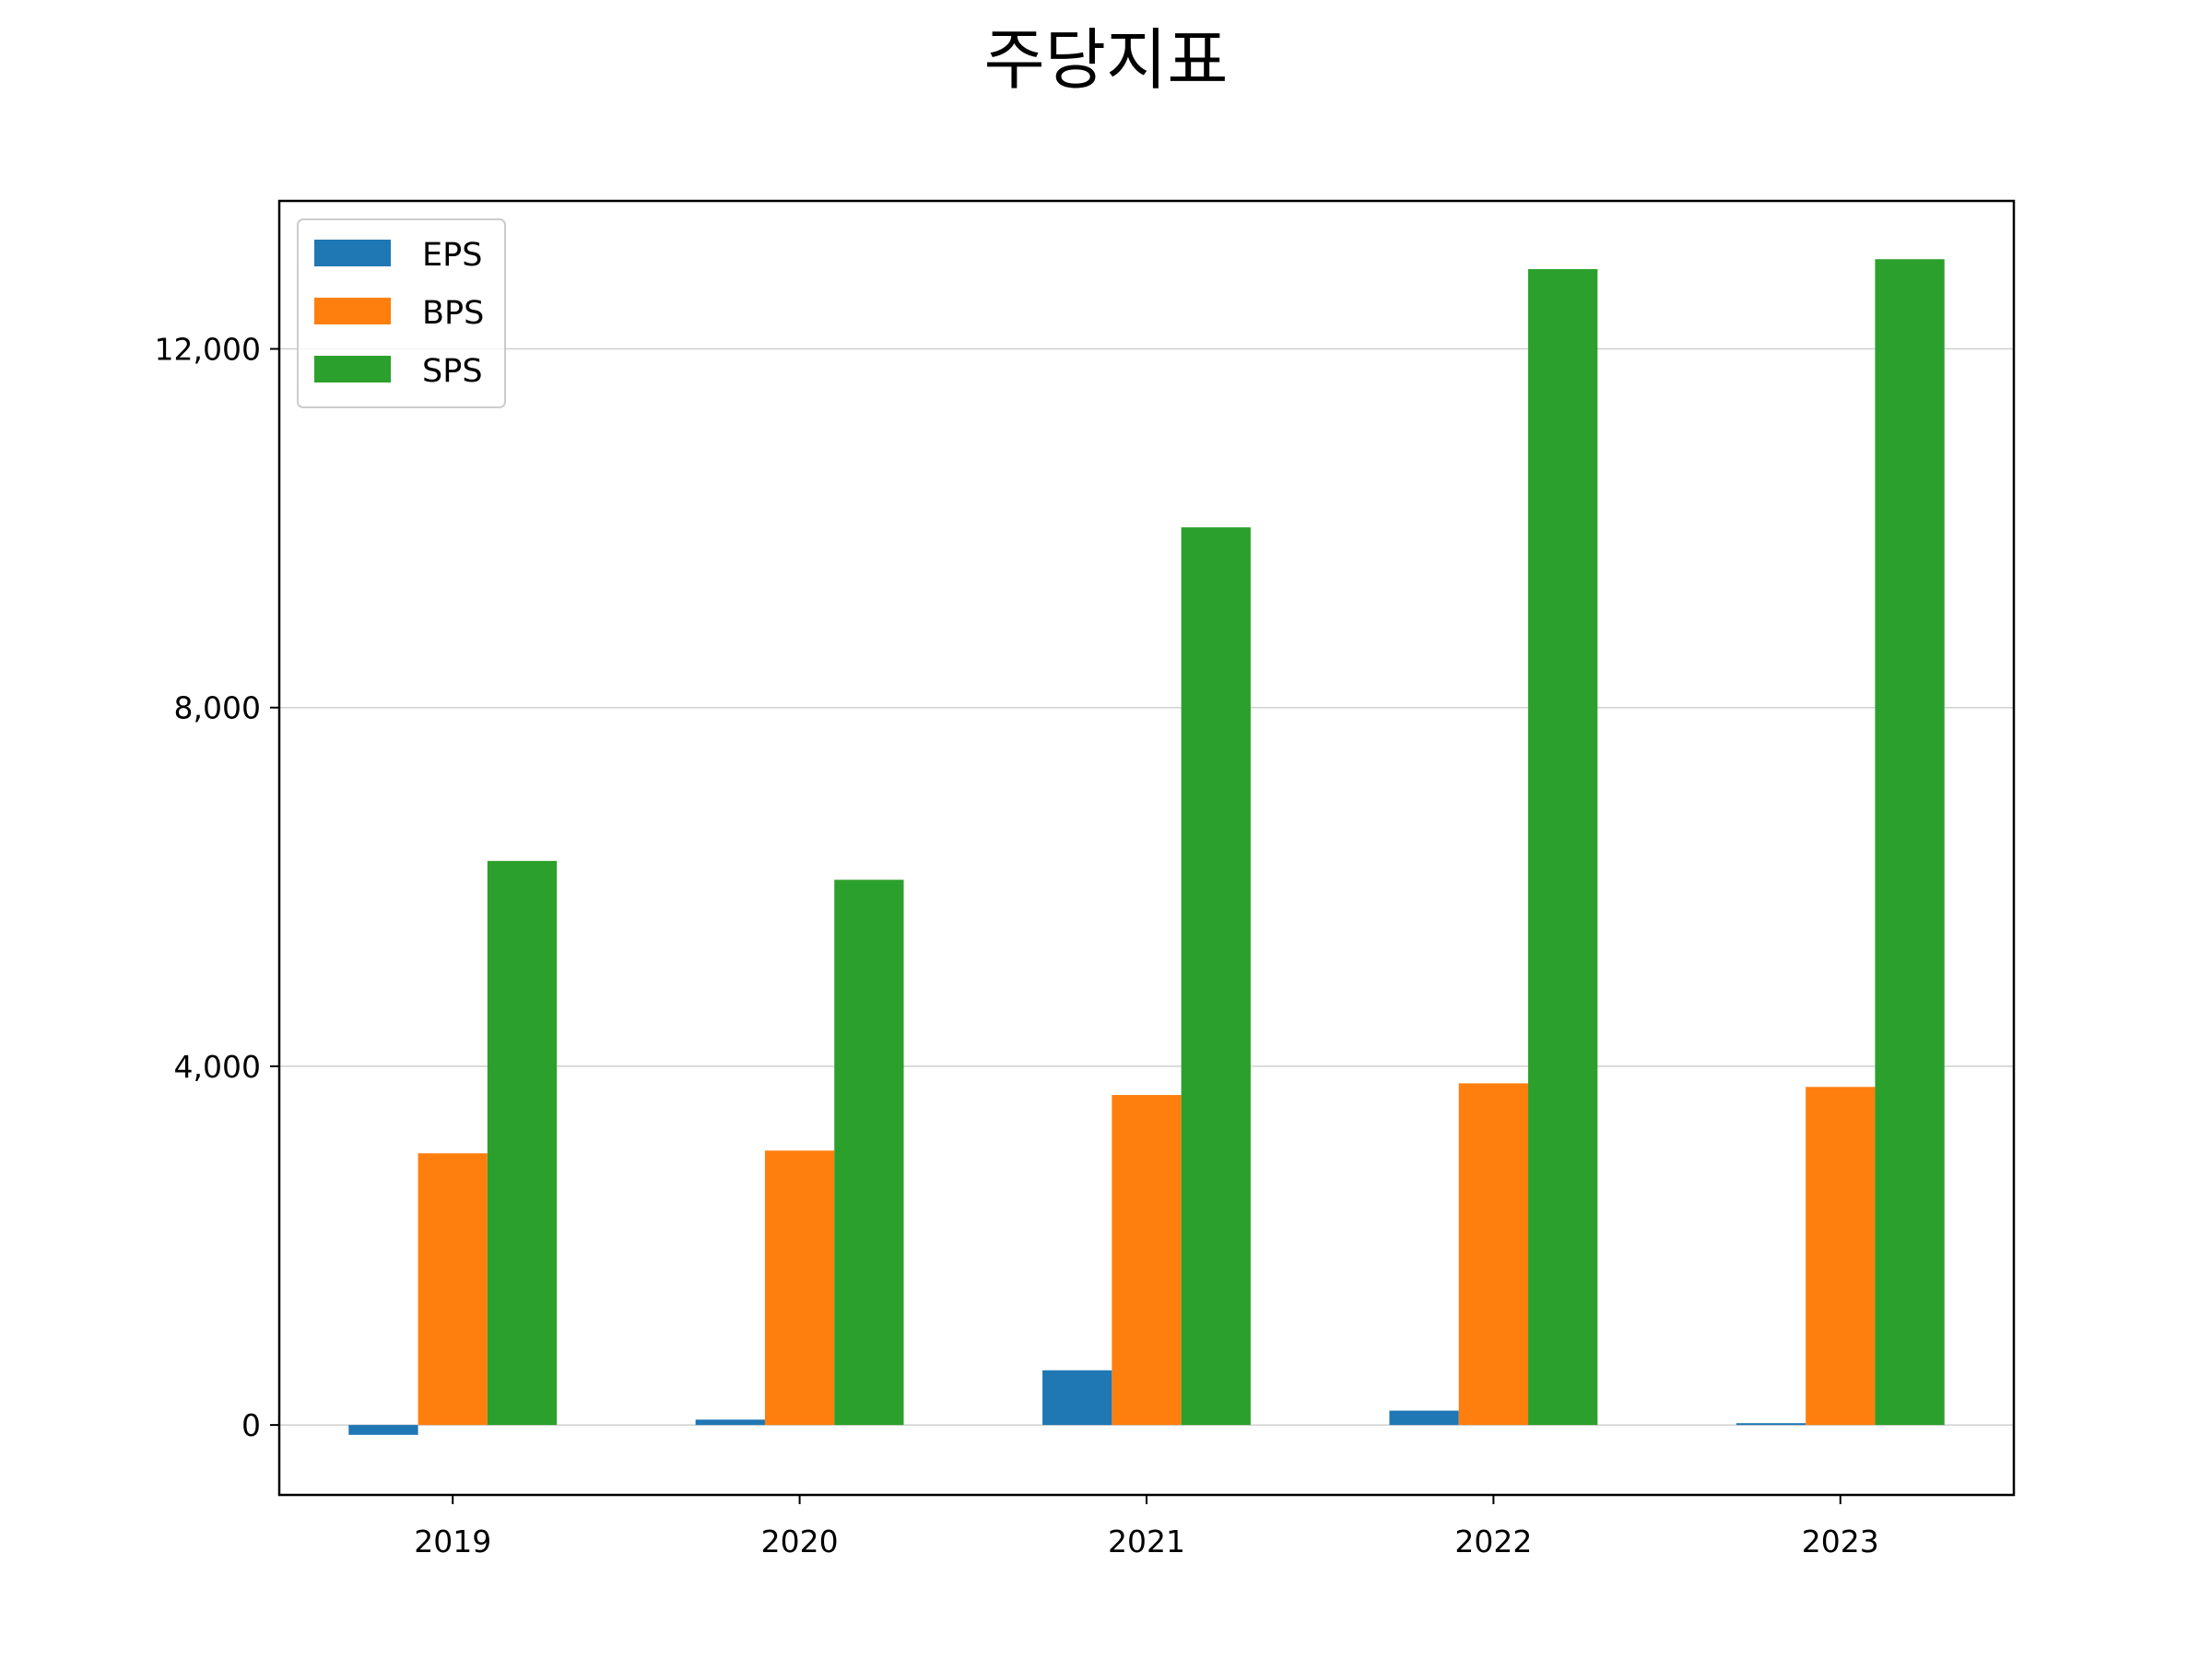  I want to click on legend-swatch-eps, so click(352, 253).